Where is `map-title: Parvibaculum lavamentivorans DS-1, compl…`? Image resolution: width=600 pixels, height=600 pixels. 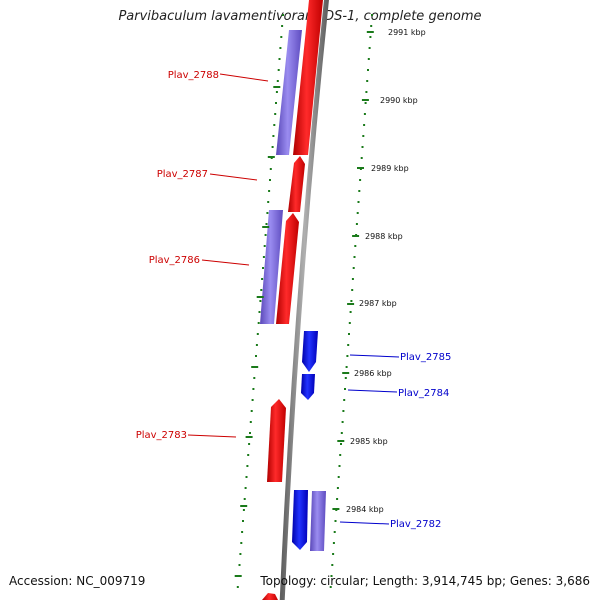 map-title: Parvibaculum lavamentivorans DS-1, compl… is located at coordinates (300, 16).